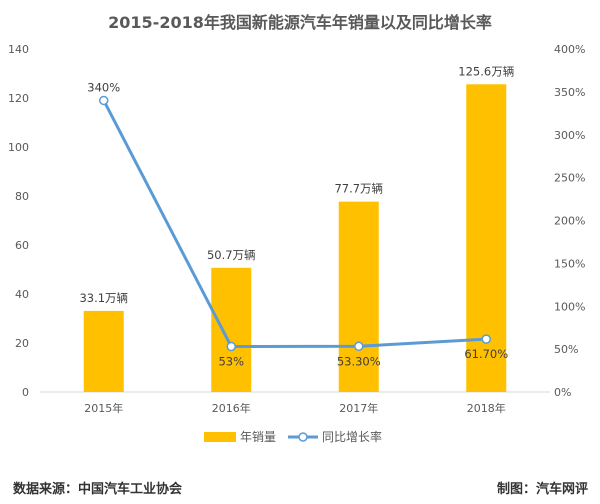 This screenshot has height=504, width=600. Describe the element at coordinates (569, 178) in the screenshot. I see `right-tick-label: 250%` at that location.